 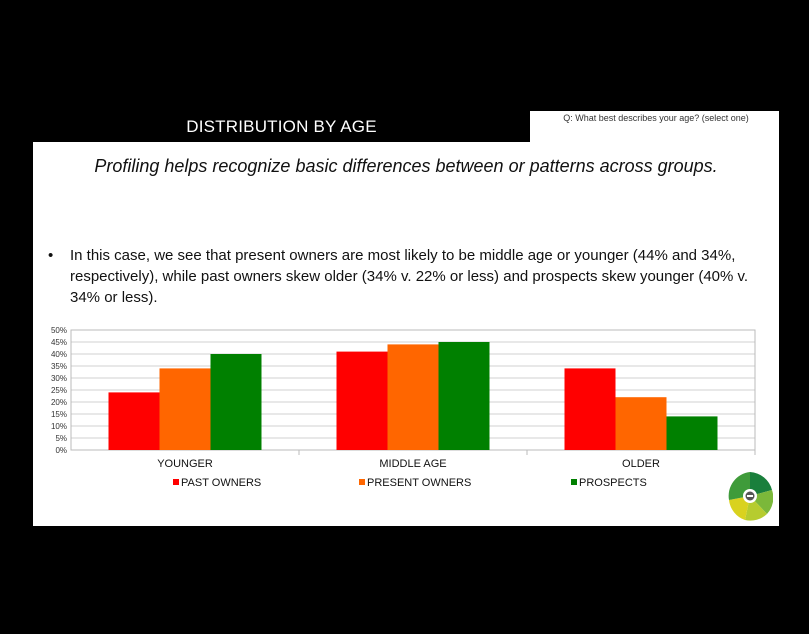 What do you see at coordinates (613, 483) in the screenshot?
I see `legend-label: PROSPECTS` at bounding box center [613, 483].